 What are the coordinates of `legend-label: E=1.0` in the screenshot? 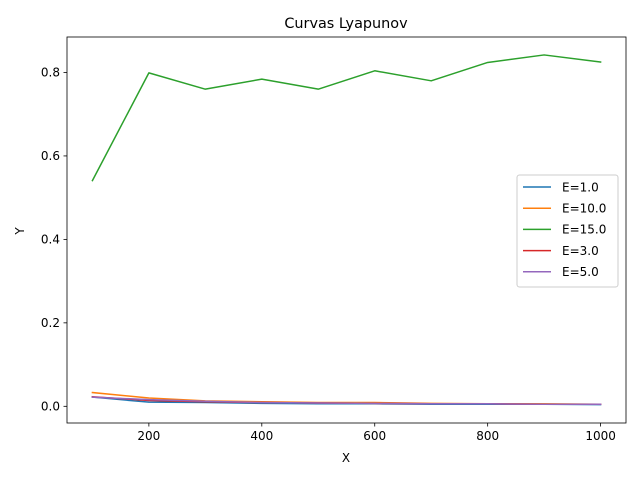 It's located at (580, 187).